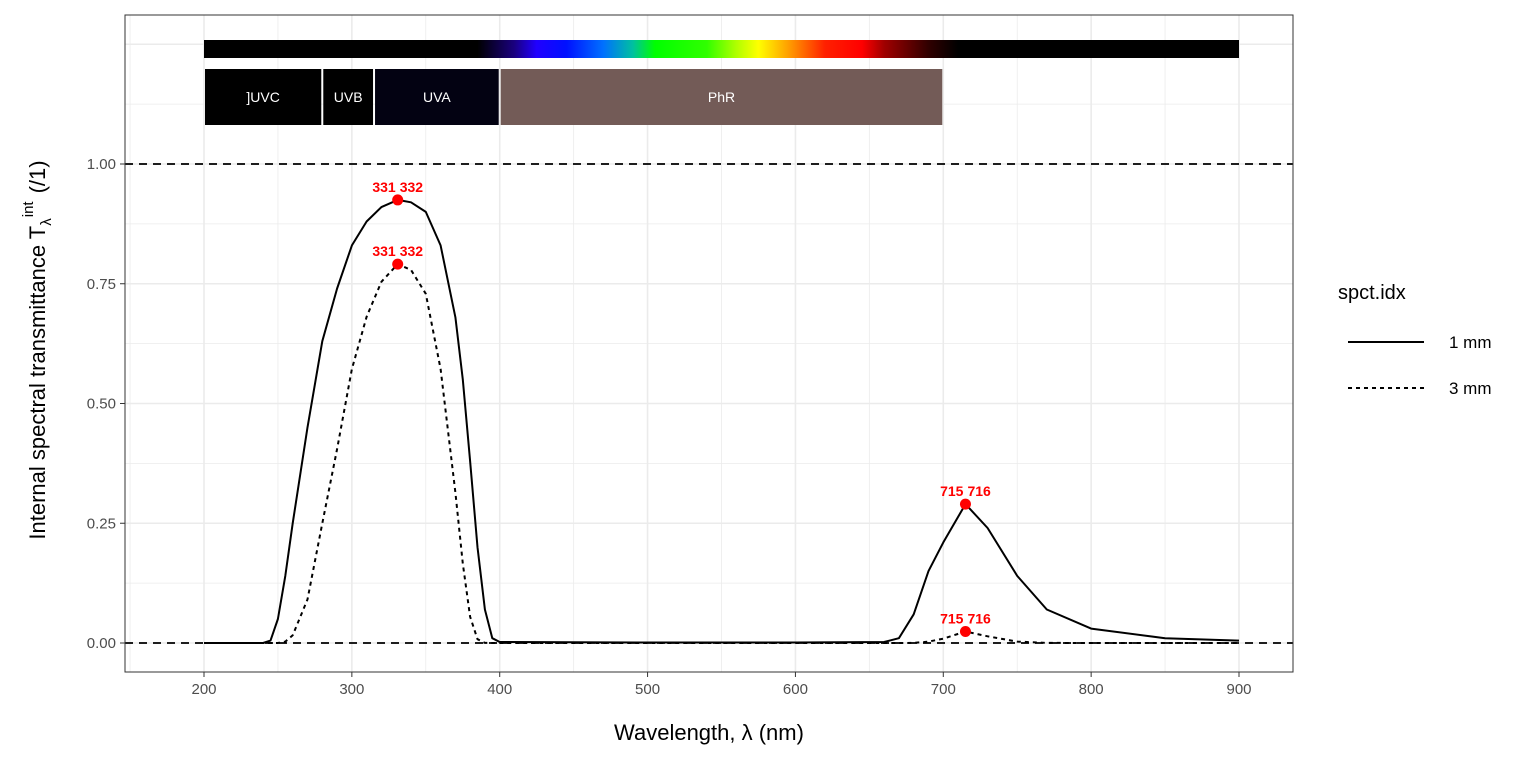 The width and height of the screenshot is (1536, 768). What do you see at coordinates (1470, 342) in the screenshot?
I see `legend-label-1mm: 1 mm` at bounding box center [1470, 342].